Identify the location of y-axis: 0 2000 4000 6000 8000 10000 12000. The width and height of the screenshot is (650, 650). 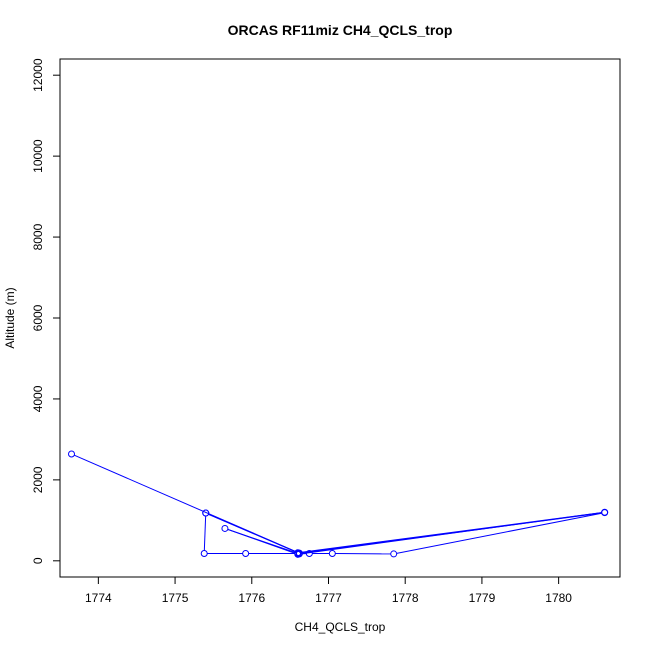
(45, 311).